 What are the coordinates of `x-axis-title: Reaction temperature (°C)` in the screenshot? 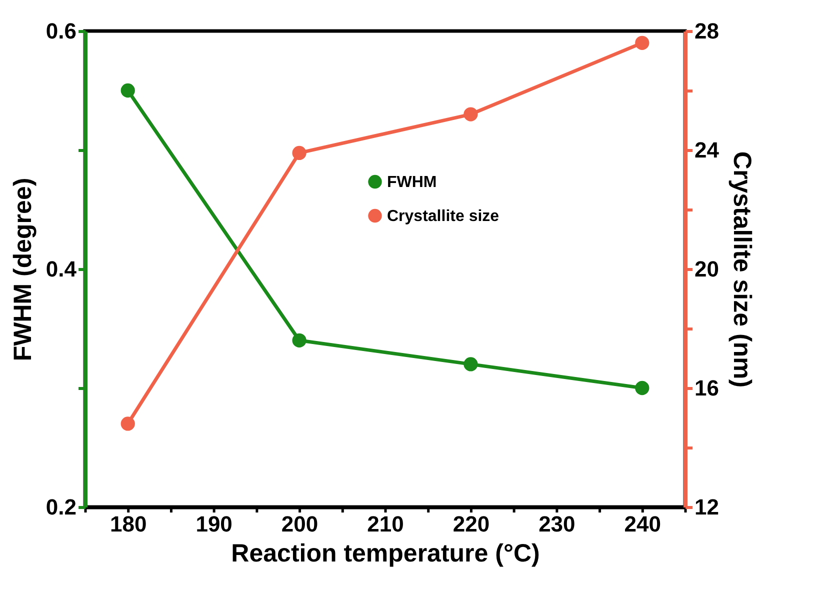 It's located at (385, 554).